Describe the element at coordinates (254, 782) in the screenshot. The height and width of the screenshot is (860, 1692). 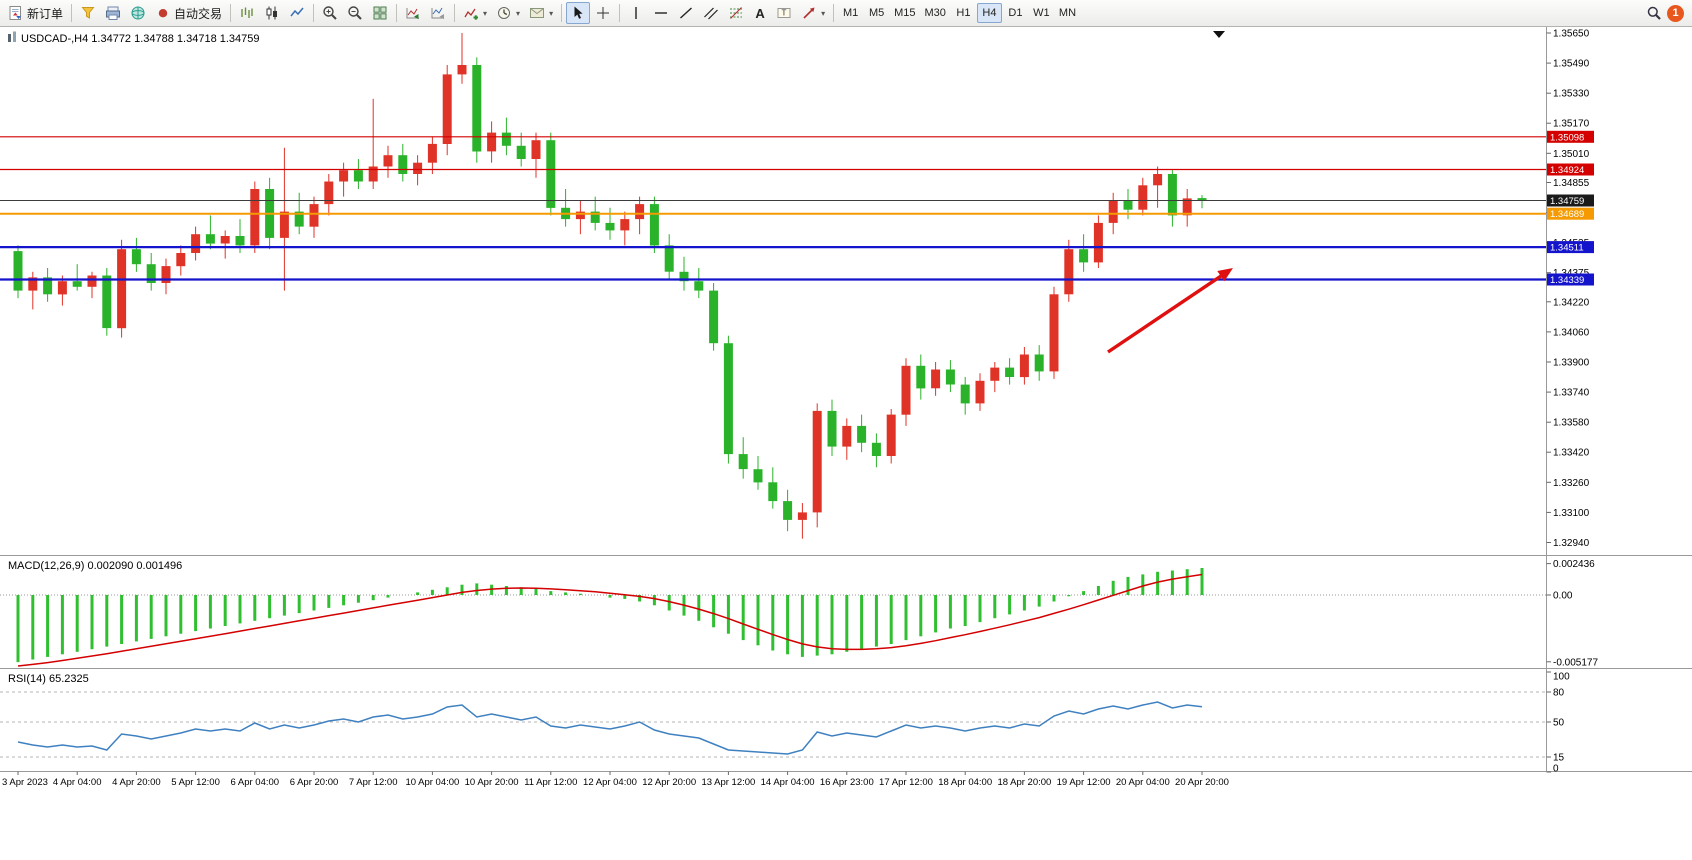
I see `svg-text: 6 Apr 04:00` at that location.